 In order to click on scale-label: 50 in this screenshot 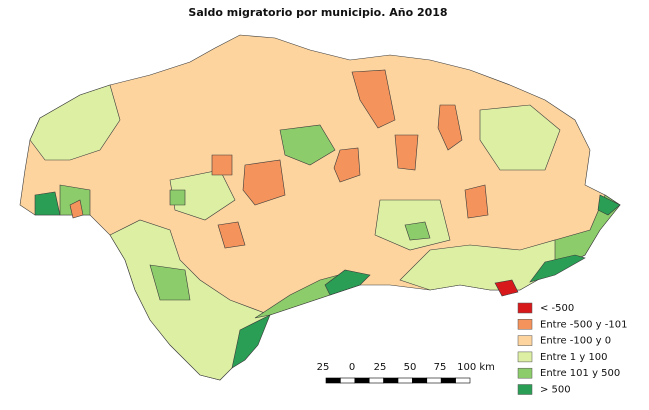, I will do `click(410, 367)`.